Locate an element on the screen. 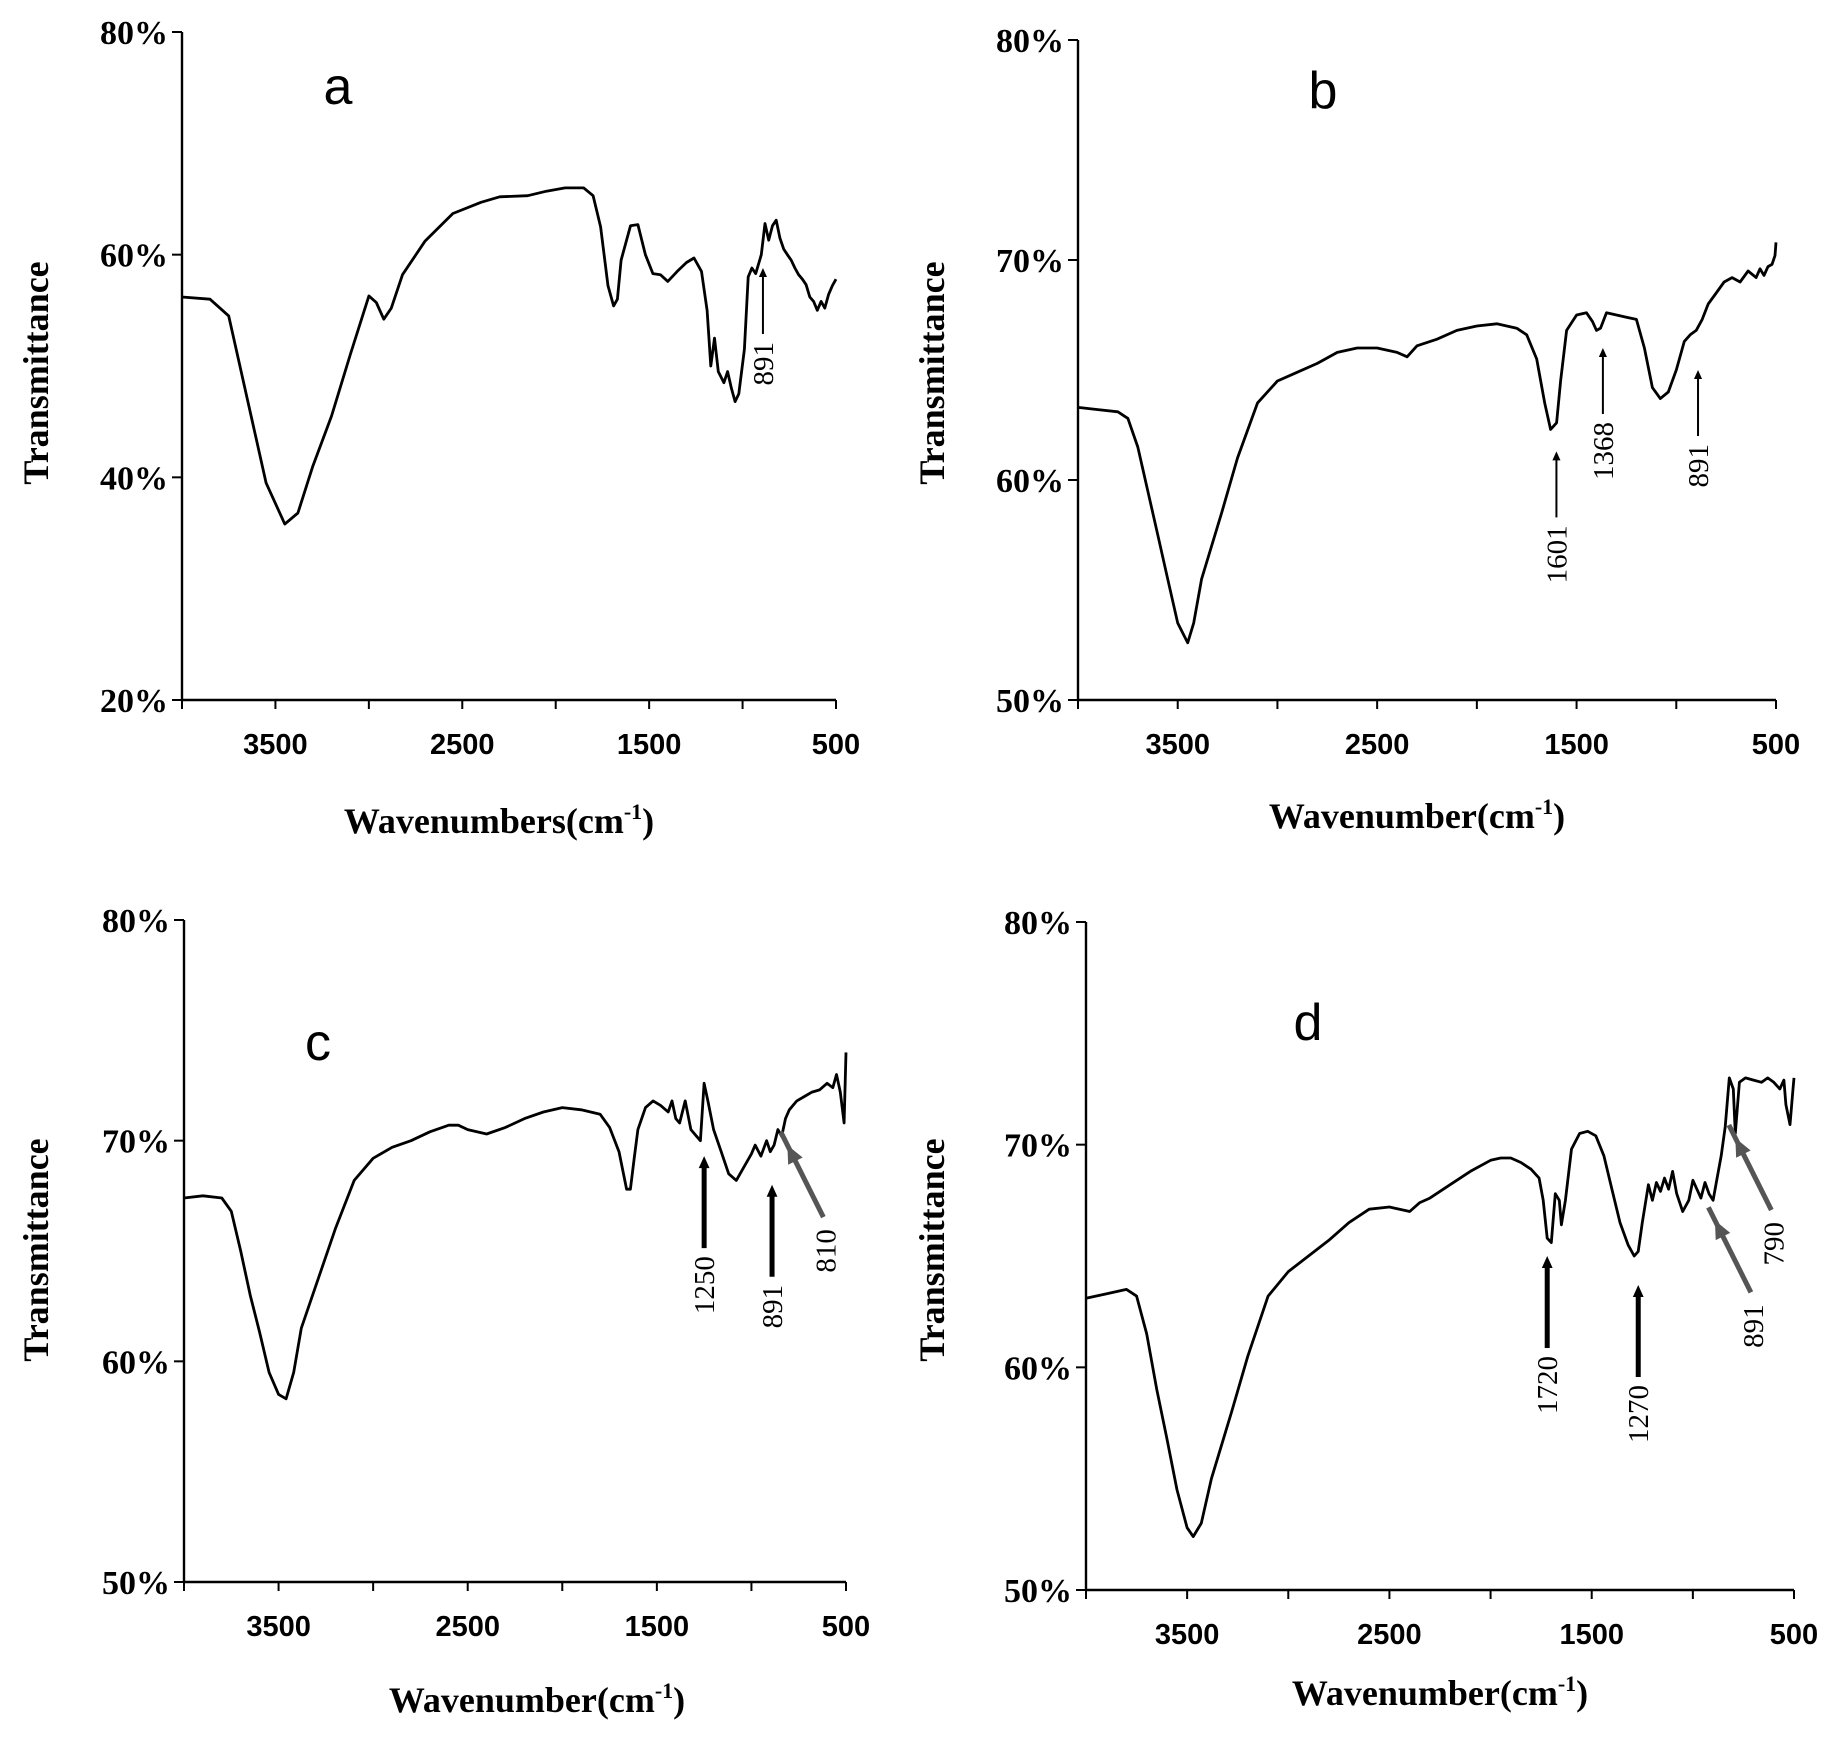 The image size is (1833, 1743). spectrum-line-d is located at coordinates (1440, 1307).